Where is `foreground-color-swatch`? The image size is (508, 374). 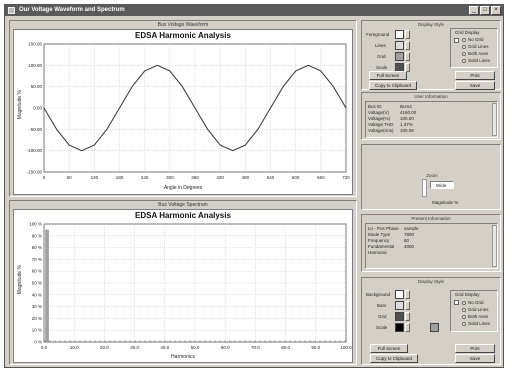
foreground-color-swatch is located at coordinates (399, 34).